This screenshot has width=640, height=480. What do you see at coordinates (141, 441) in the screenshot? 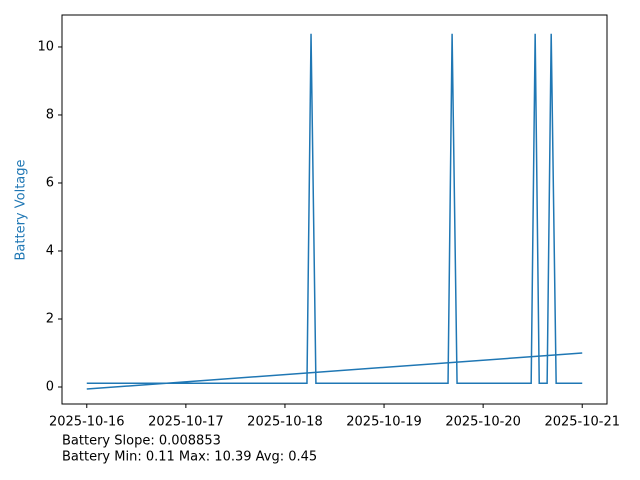
I see `annotation: Battery Slope: 0.008853` at bounding box center [141, 441].